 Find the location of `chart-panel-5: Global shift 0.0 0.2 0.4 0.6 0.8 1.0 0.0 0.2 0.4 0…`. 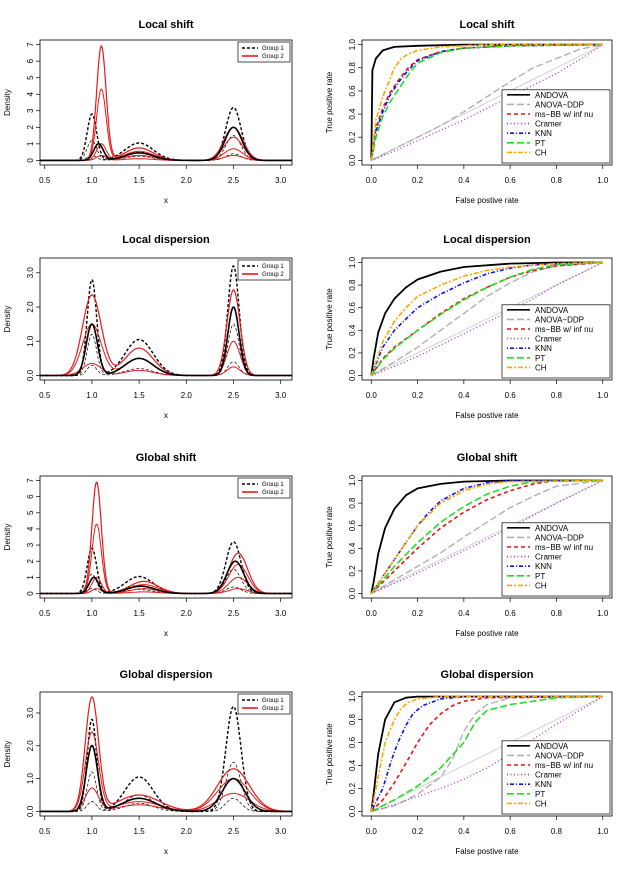

chart-panel-5: Global shift 0.0 0.2 0.4 0.6 0.8 1.0 0.0 0.2 0.4 0… is located at coordinates (469, 545).